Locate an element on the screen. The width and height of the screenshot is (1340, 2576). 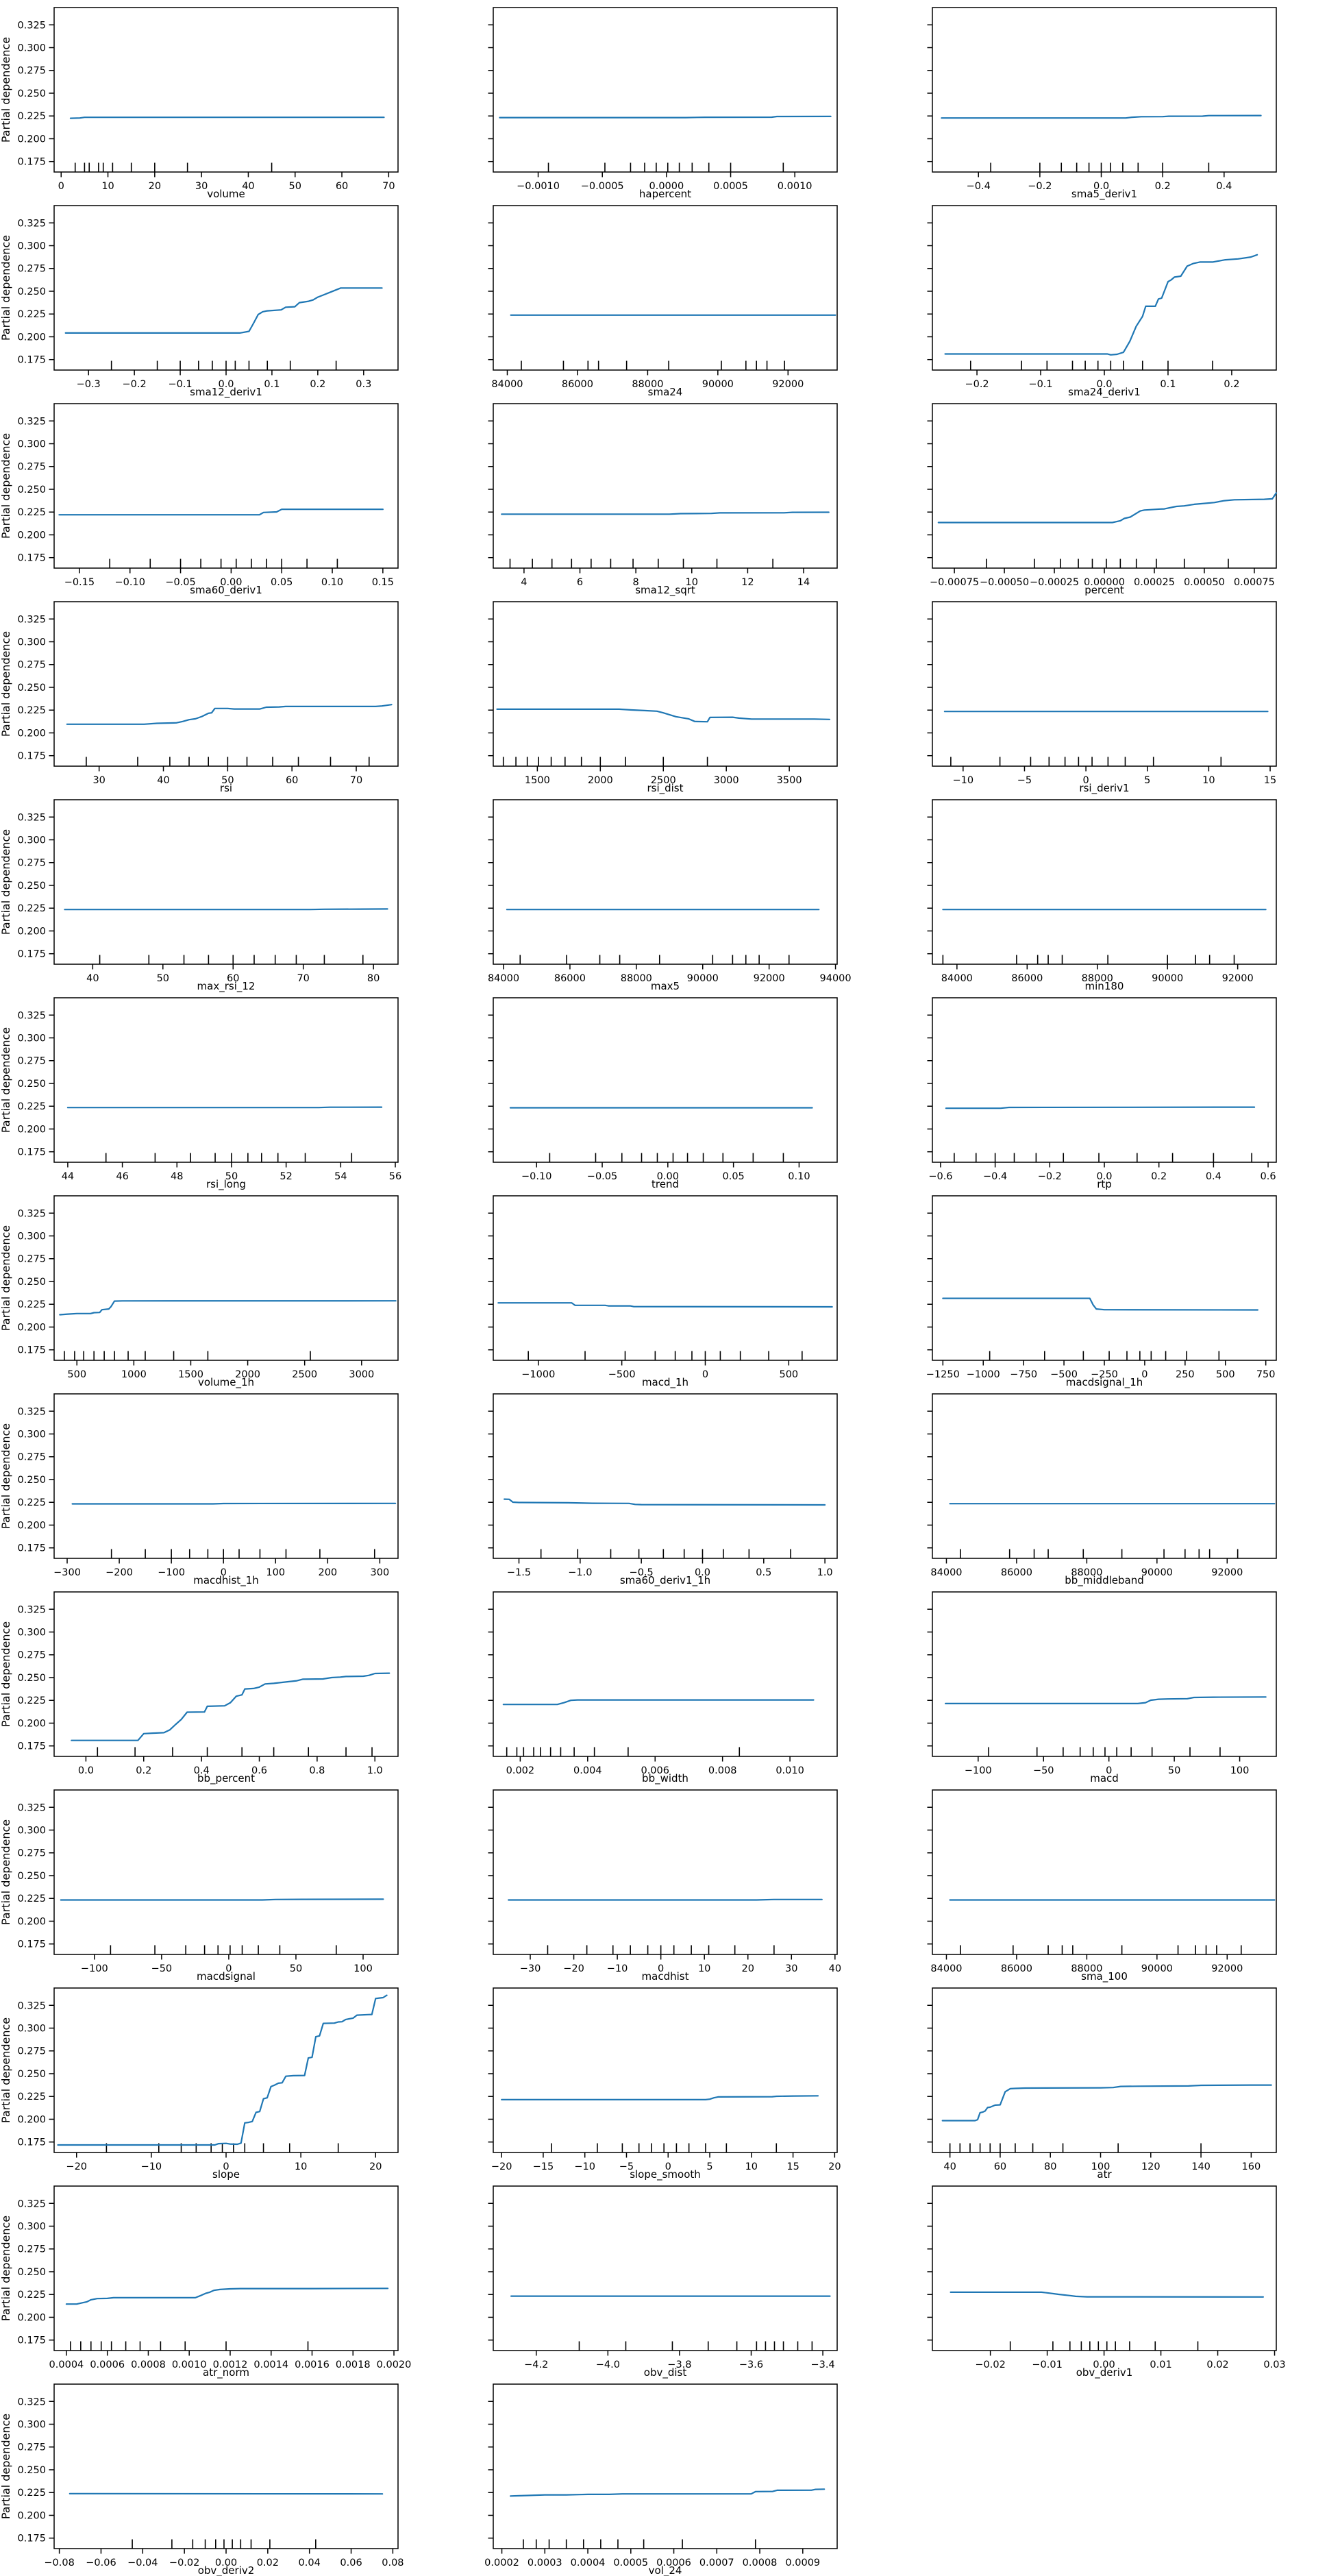
x-tick-label: 0.00 is located at coordinates (231, 582).